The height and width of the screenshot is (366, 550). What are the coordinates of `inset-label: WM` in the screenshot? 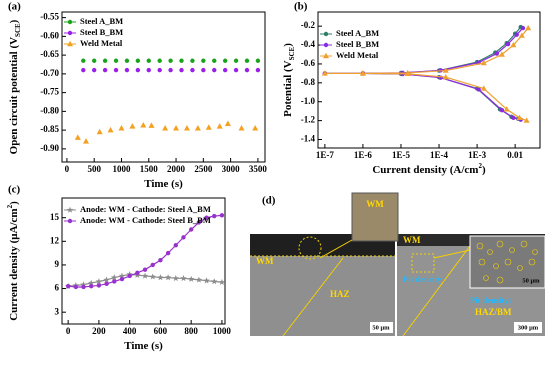 It's located at (375, 204).